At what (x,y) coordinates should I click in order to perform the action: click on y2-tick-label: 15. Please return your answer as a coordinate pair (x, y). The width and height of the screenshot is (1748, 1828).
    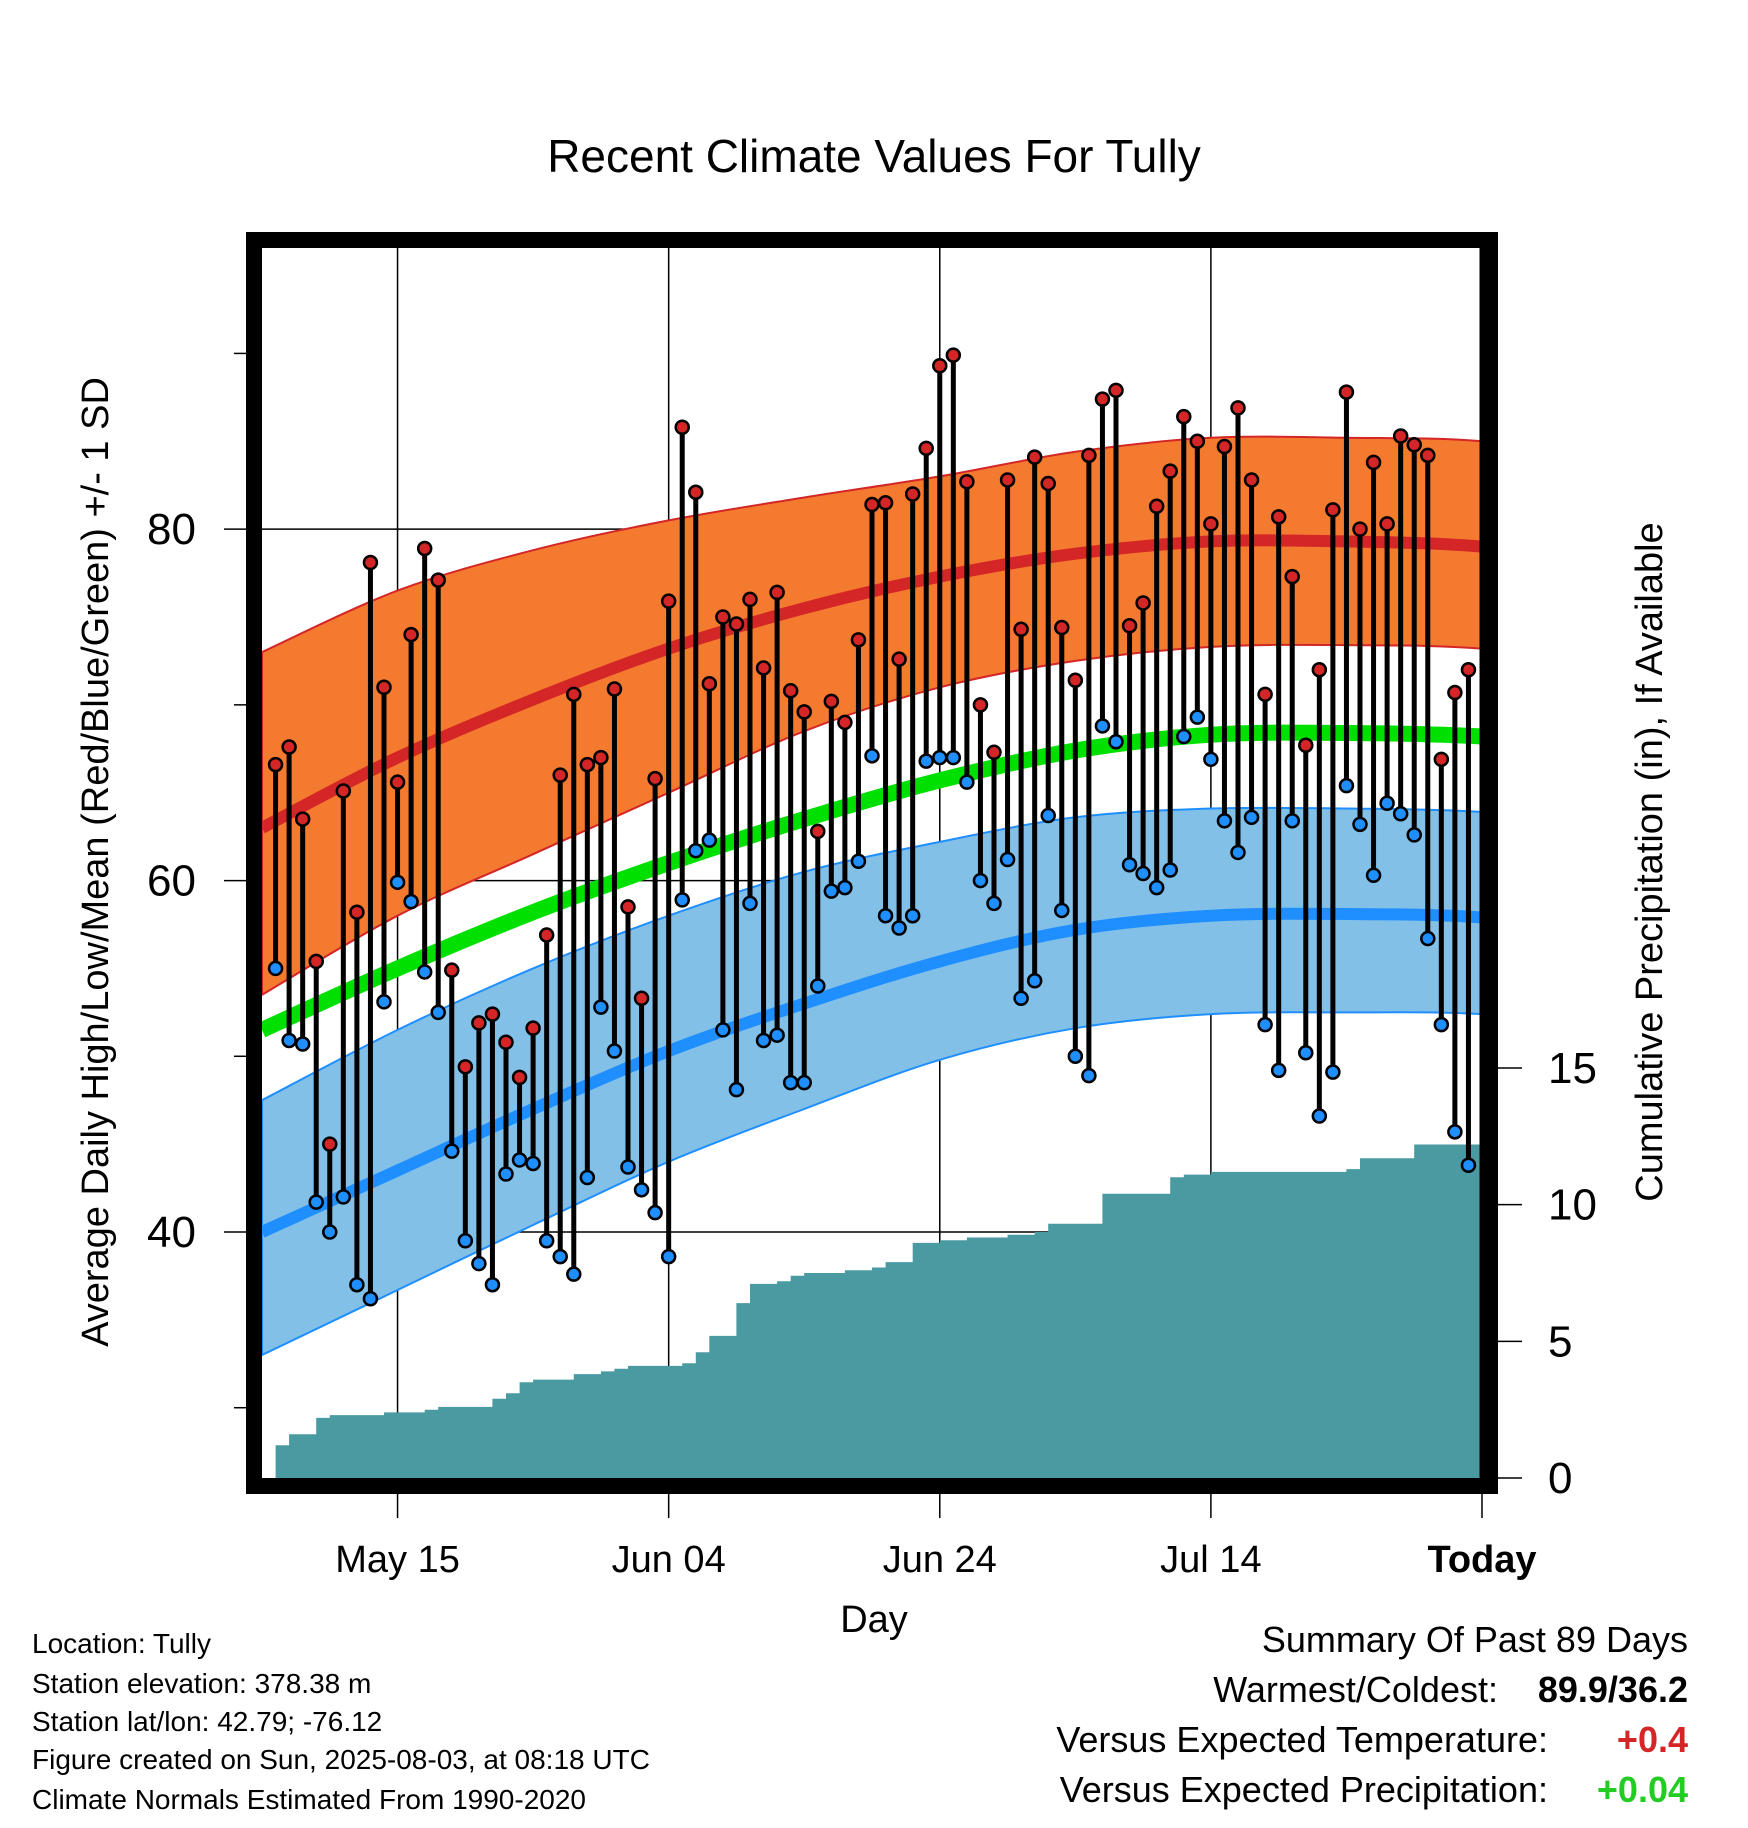
    Looking at the image, I should click on (1572, 1068).